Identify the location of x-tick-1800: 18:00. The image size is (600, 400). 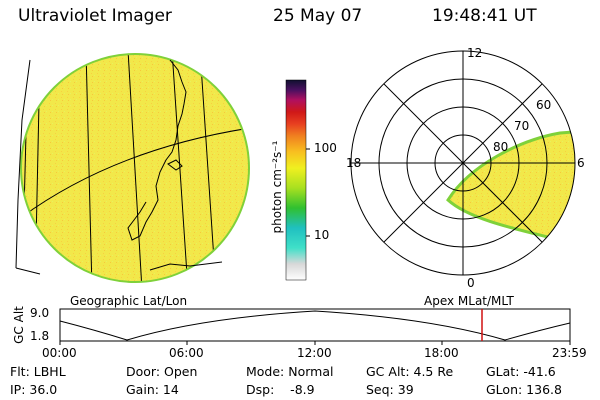
(441, 353).